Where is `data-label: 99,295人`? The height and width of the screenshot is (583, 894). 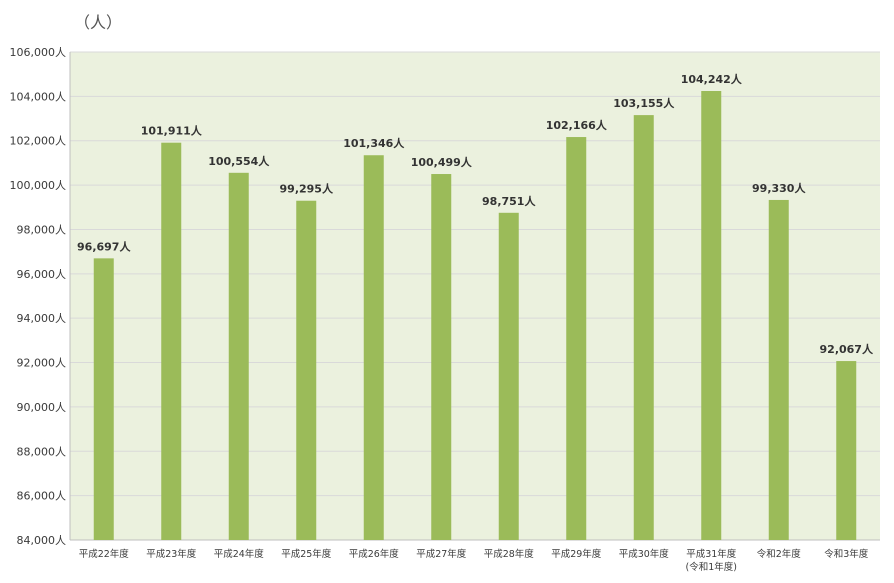 data-label: 99,295人 is located at coordinates (307, 189).